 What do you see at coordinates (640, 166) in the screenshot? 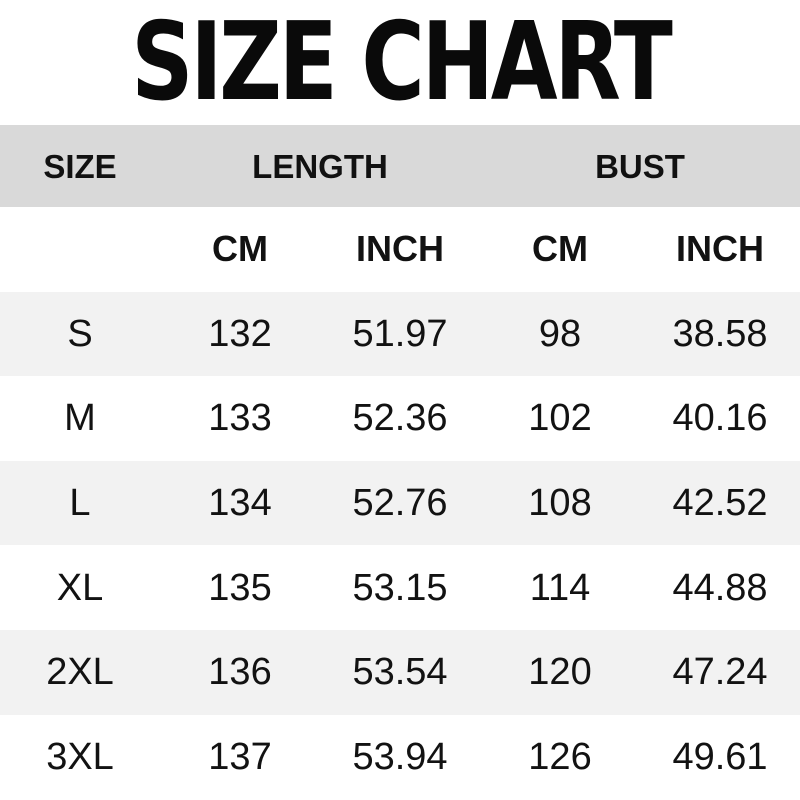
I see `group-header-bust: BUST` at bounding box center [640, 166].